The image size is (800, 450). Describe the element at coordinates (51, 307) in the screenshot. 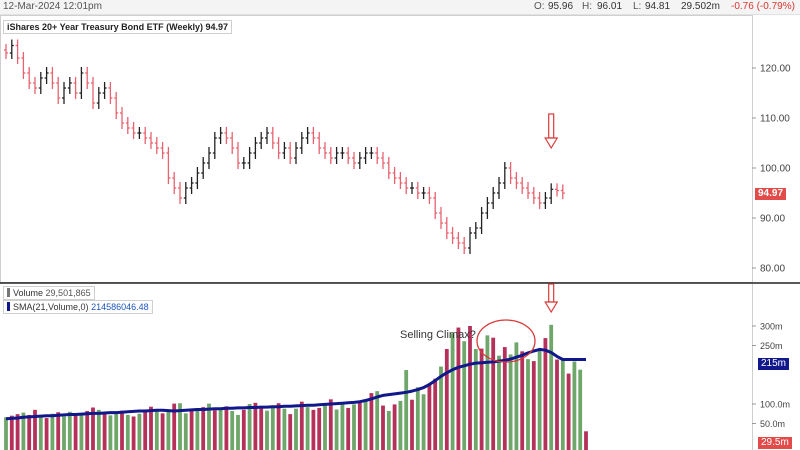

I see `sma-legend-label: SMA(21,Volume,0)` at that location.